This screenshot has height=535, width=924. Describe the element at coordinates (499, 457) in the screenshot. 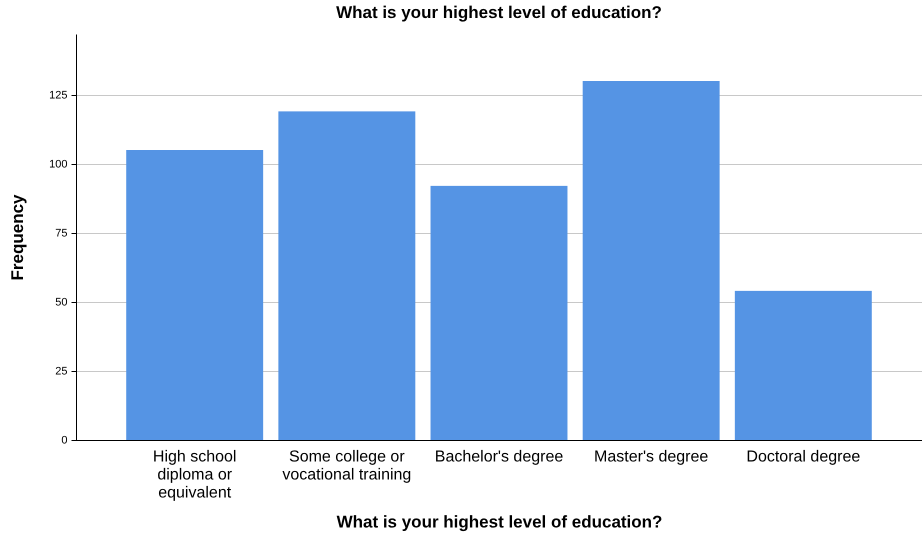

I see `x-tick-label: Bachelor's degree` at that location.